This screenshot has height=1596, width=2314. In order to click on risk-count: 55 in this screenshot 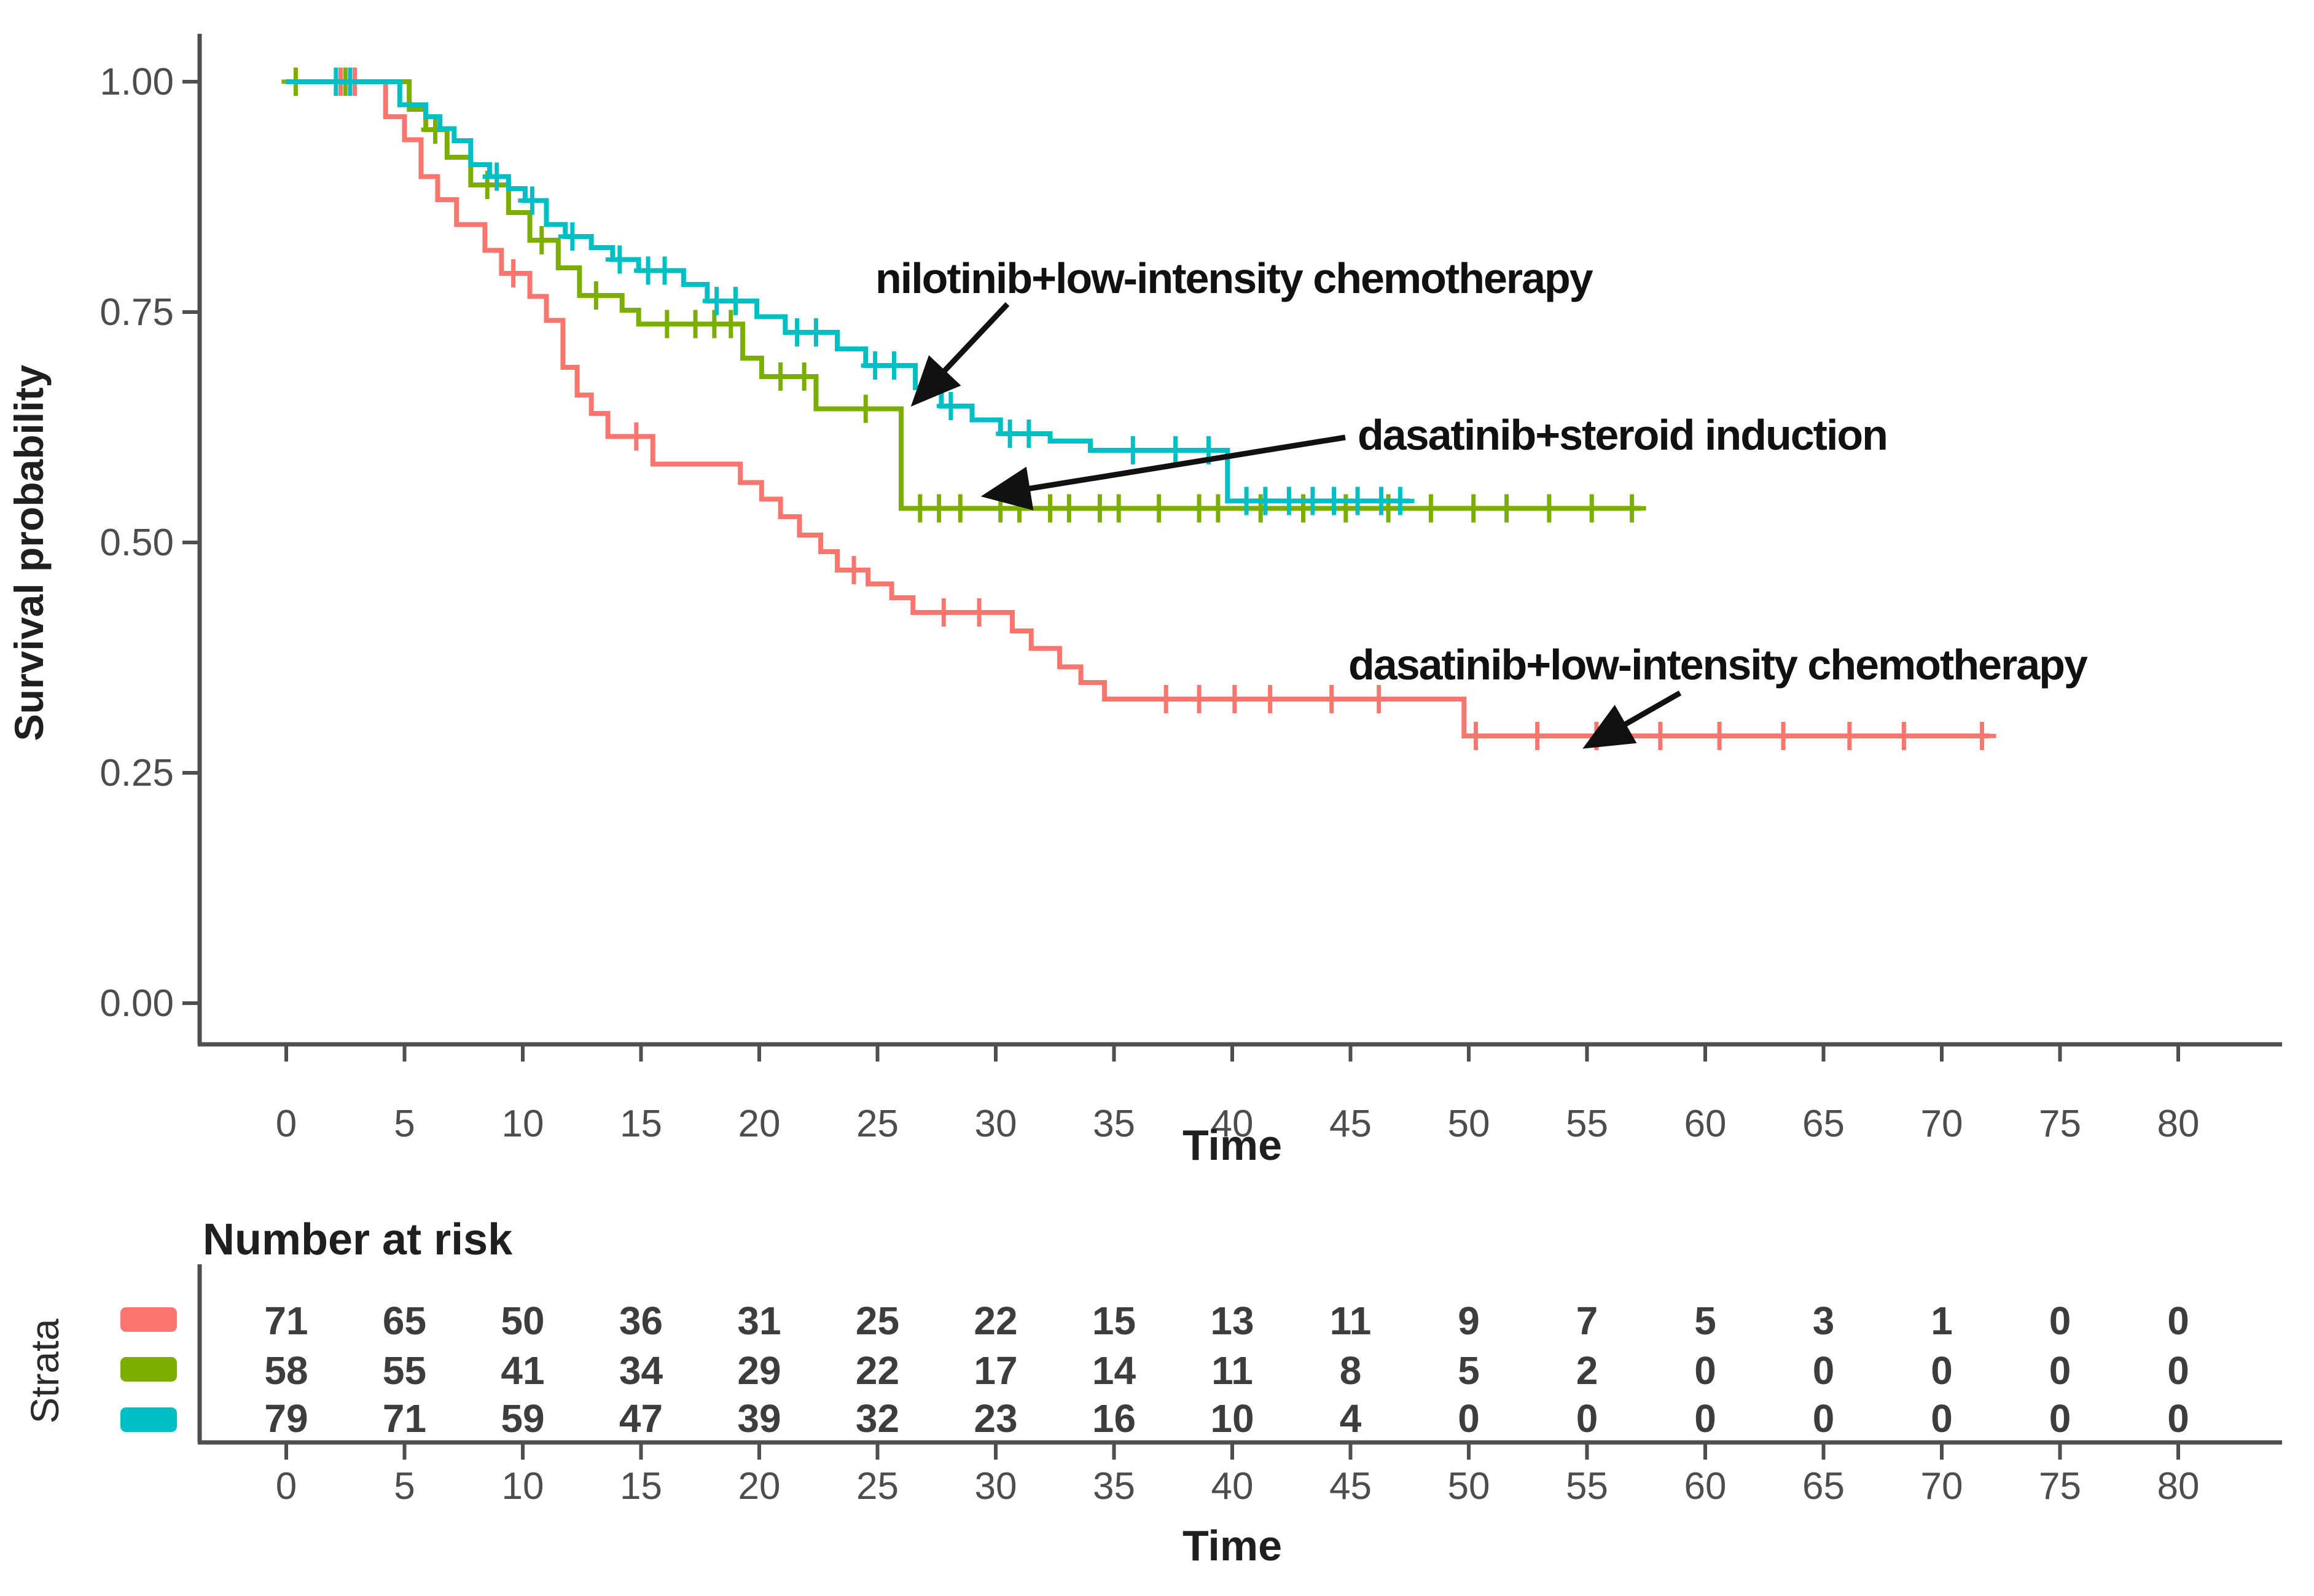, I will do `click(404, 1370)`.